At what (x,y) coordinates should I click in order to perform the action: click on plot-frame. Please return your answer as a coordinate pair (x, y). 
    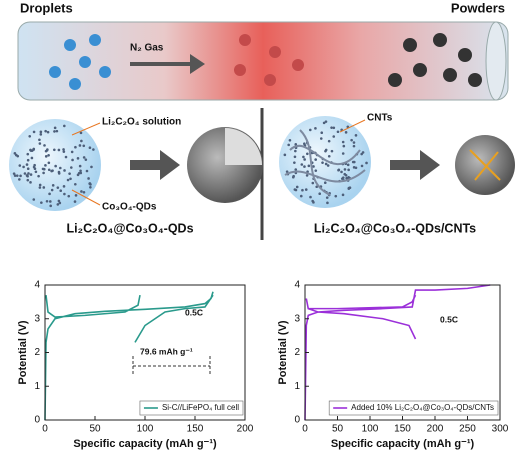
    Looking at the image, I should click on (402, 352).